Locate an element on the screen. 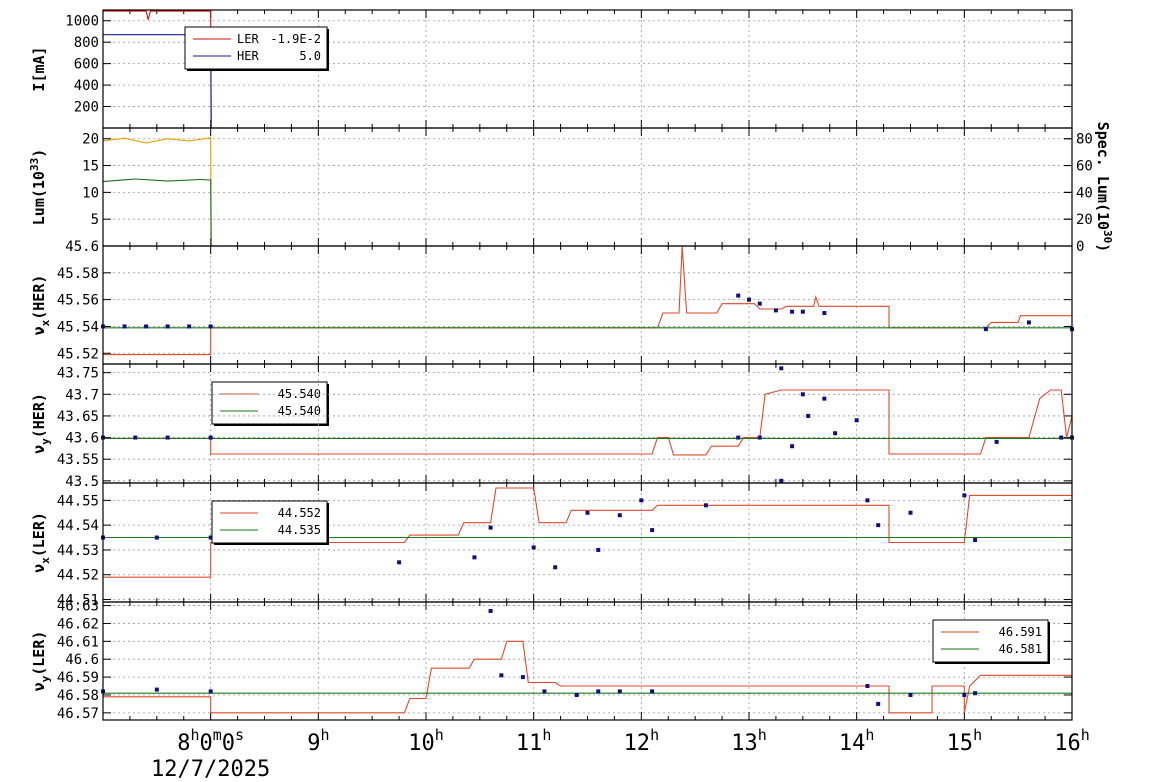 The image size is (1154, 782). legend: 46.591 46.581 is located at coordinates (991, 641).